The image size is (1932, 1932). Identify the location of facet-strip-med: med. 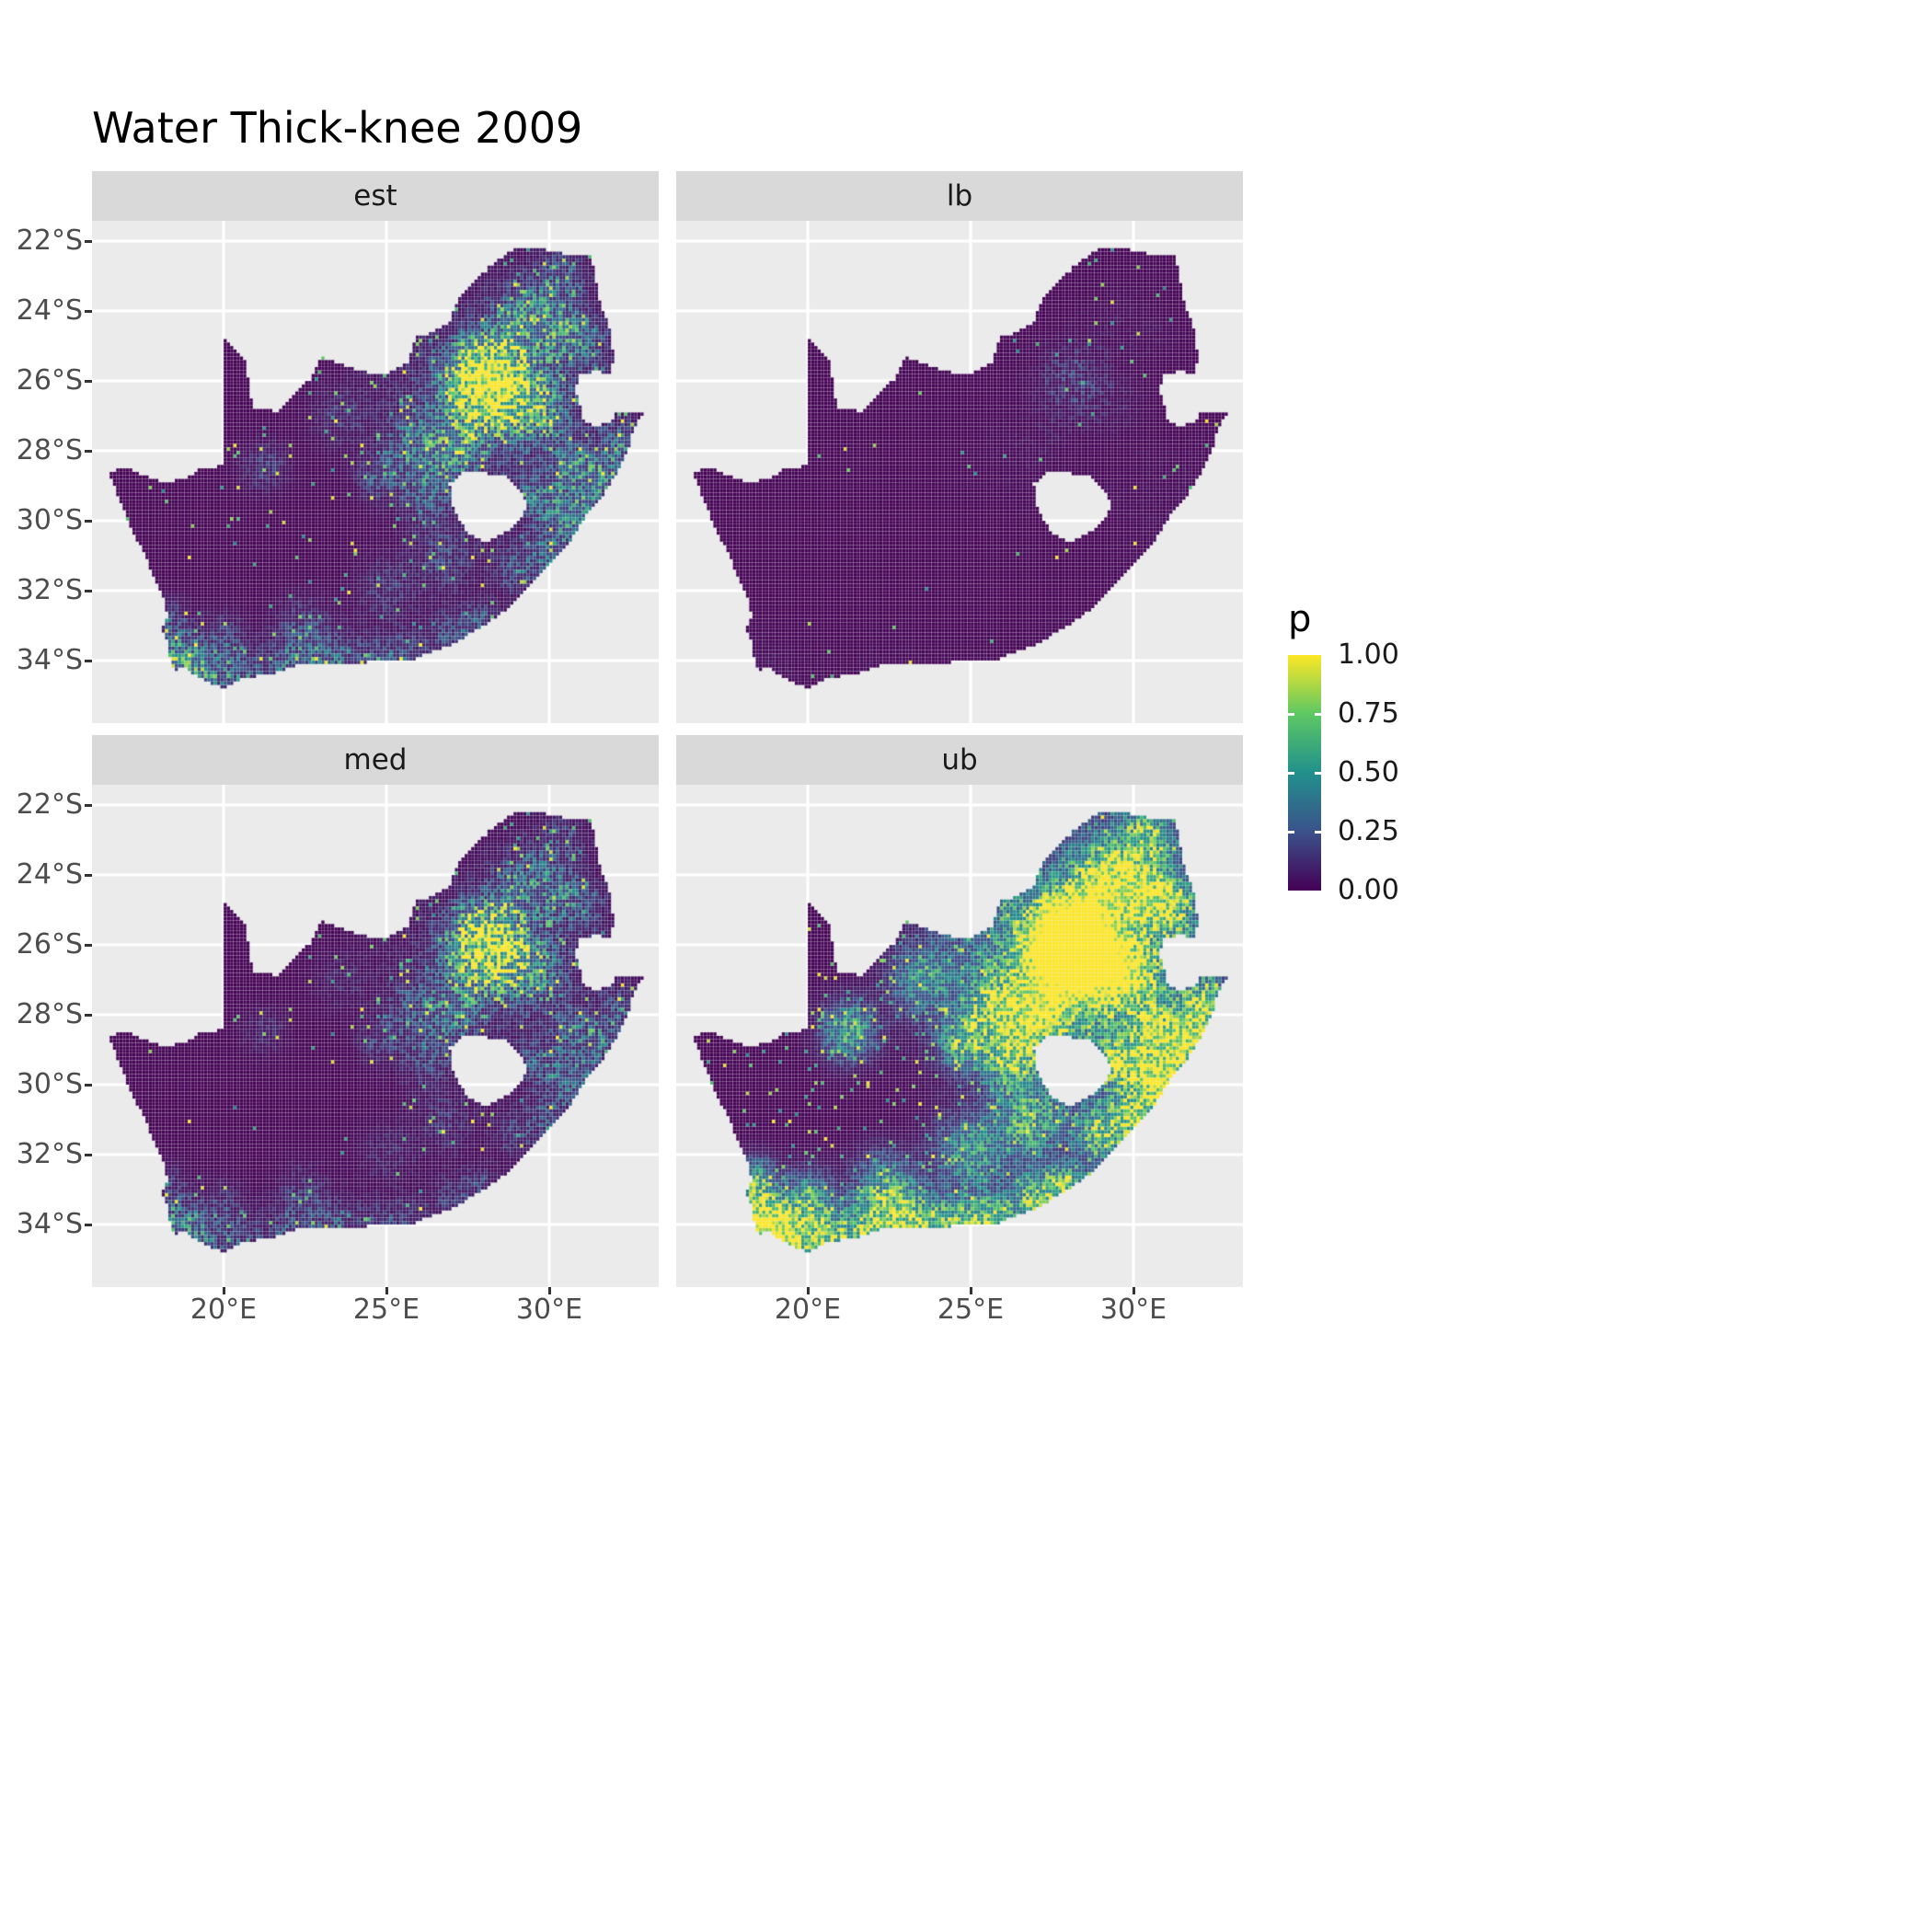
(375, 760).